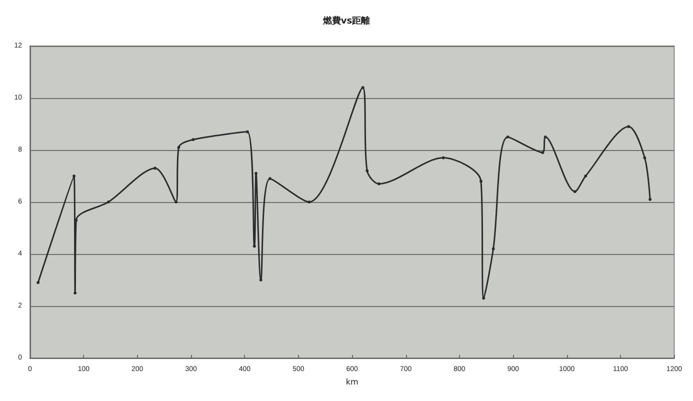 This screenshot has height=401, width=693. I want to click on x-axis-title: km, so click(352, 381).